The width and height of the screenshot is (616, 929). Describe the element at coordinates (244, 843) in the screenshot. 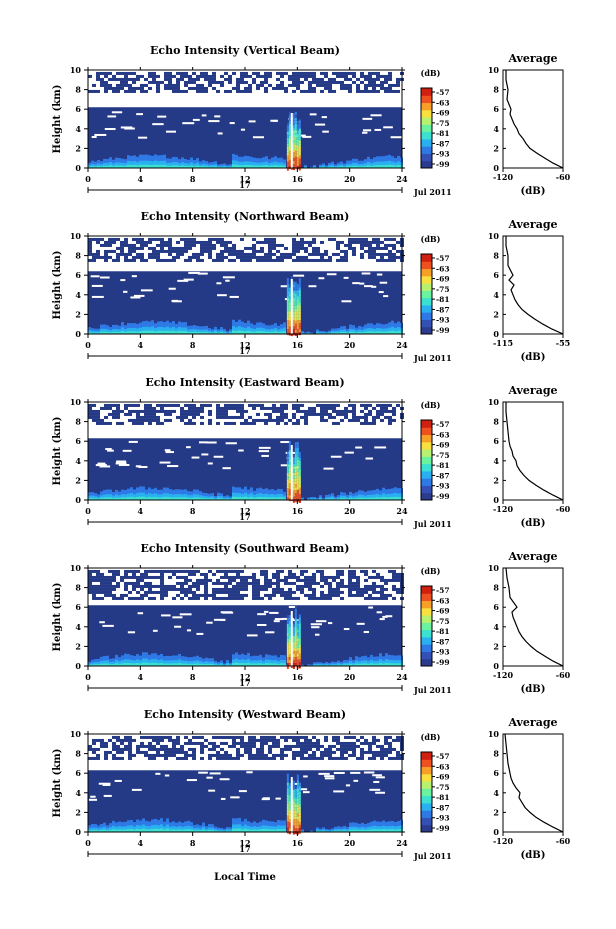

I see `x-tick-label: 12` at that location.